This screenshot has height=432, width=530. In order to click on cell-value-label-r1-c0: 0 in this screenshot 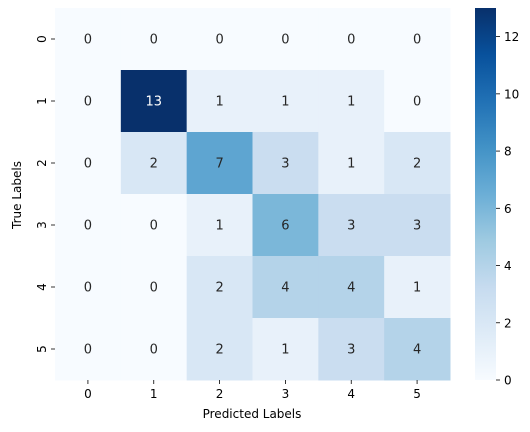, I will do `click(88, 102)`.